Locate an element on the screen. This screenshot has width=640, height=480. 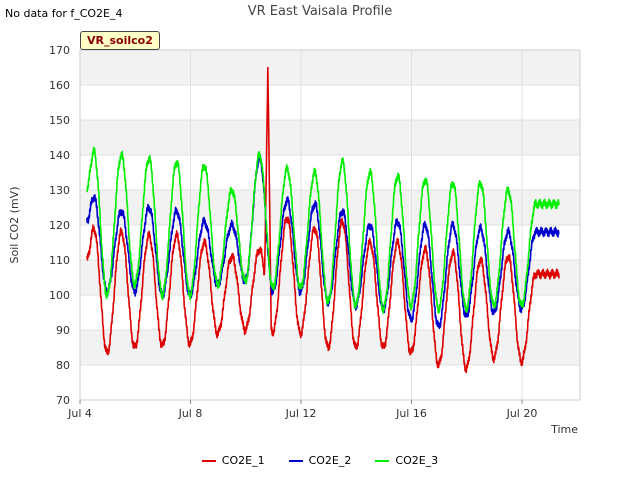
site-badge: VR_soilco2 is located at coordinates (120, 40).